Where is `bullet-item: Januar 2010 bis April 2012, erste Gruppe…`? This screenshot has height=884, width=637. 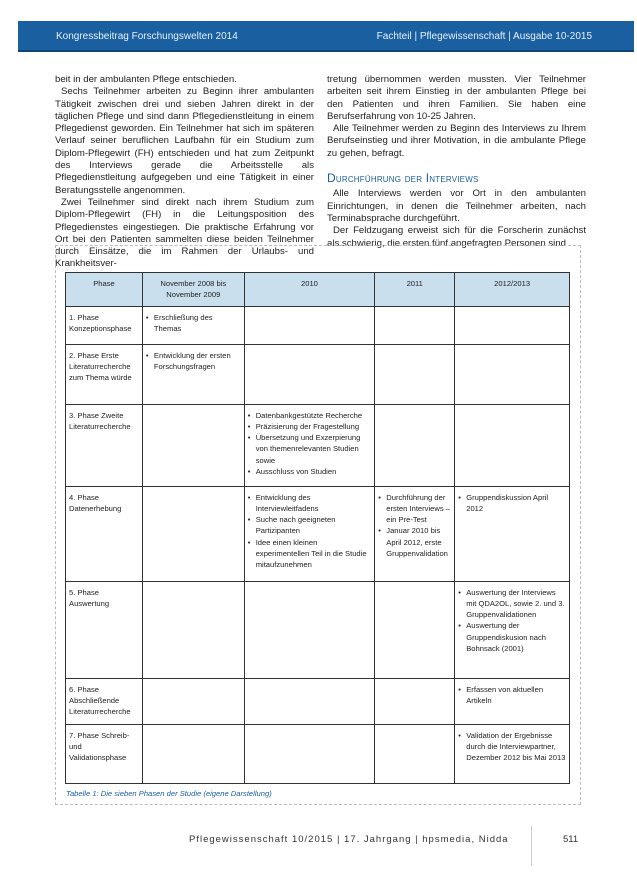
bullet-item: Januar 2010 bis April 2012, erste Gruppe… is located at coordinates (414, 542).